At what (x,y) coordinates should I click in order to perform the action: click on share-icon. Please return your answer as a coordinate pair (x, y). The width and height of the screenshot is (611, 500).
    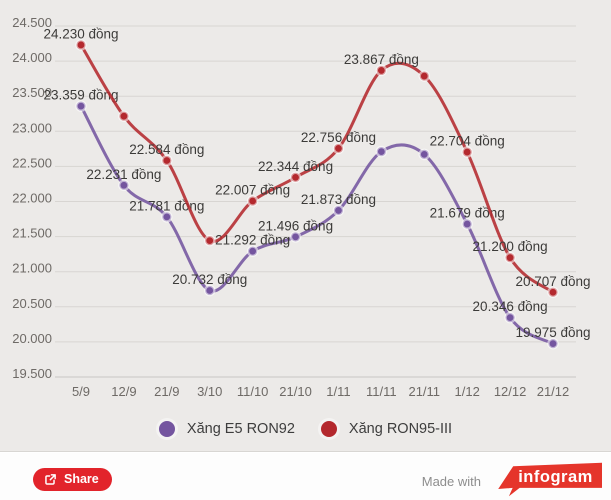
    Looking at the image, I should click on (50, 479).